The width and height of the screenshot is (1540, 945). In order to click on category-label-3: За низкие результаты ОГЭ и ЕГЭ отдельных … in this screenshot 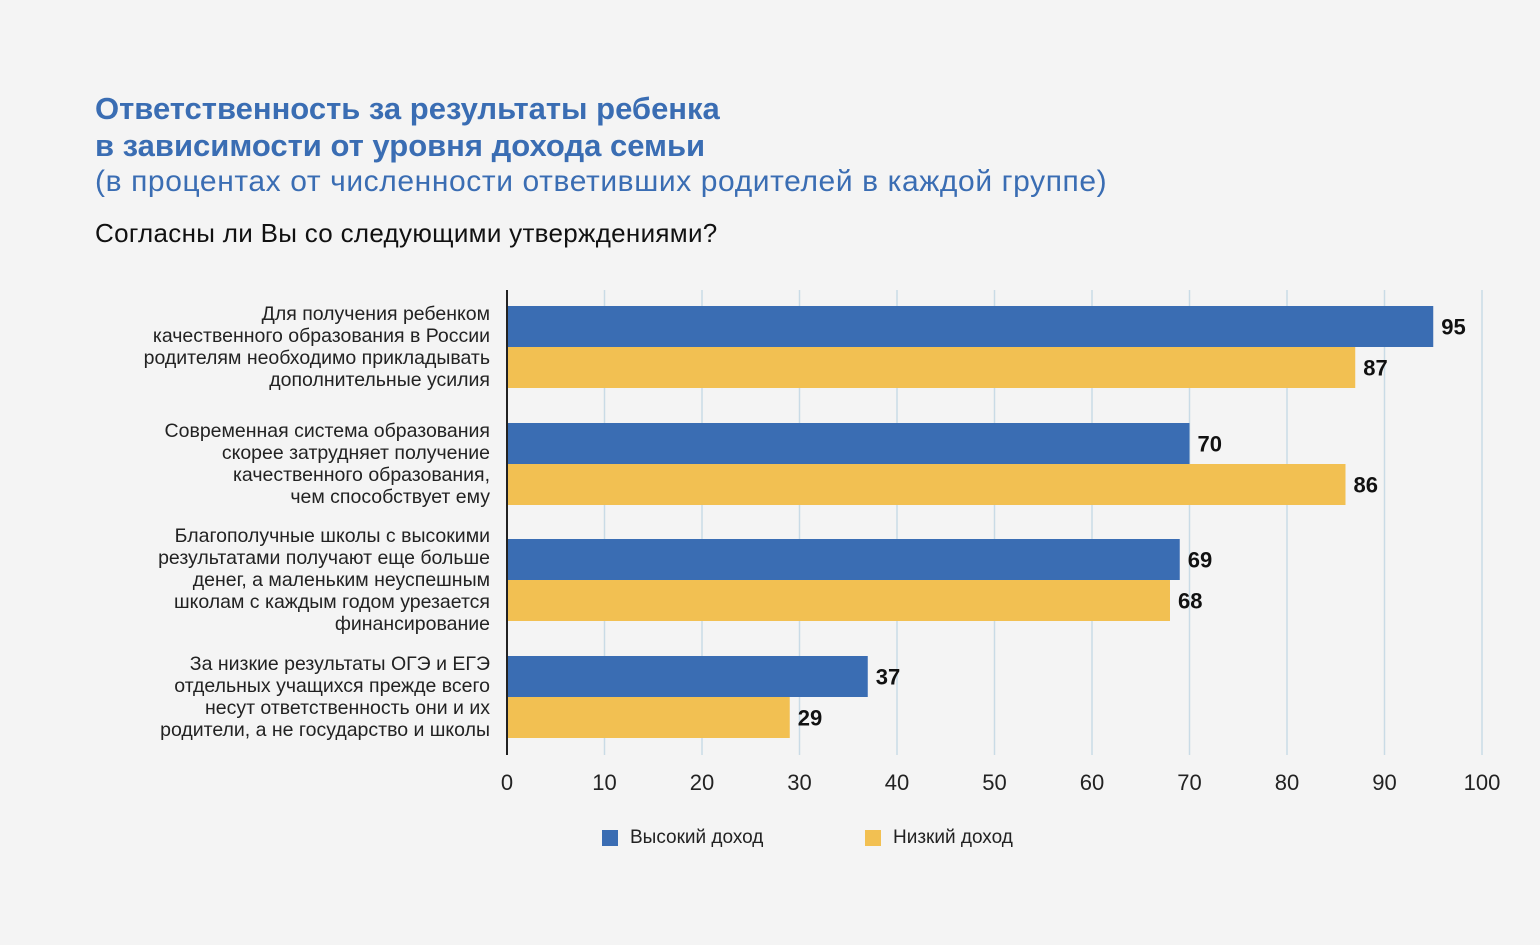, I will do `click(280, 697)`.